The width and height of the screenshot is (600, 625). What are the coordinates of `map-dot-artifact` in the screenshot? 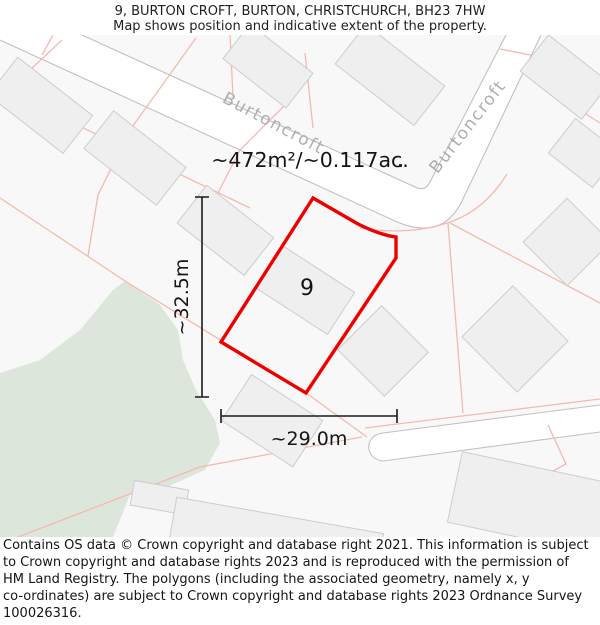 It's located at (400, 165).